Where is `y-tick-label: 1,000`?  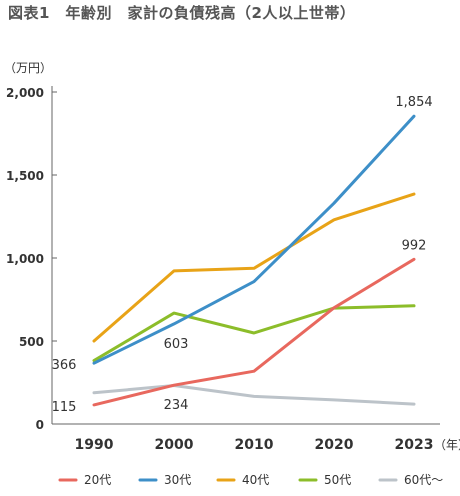
y-tick-label: 1,000 is located at coordinates (25, 259).